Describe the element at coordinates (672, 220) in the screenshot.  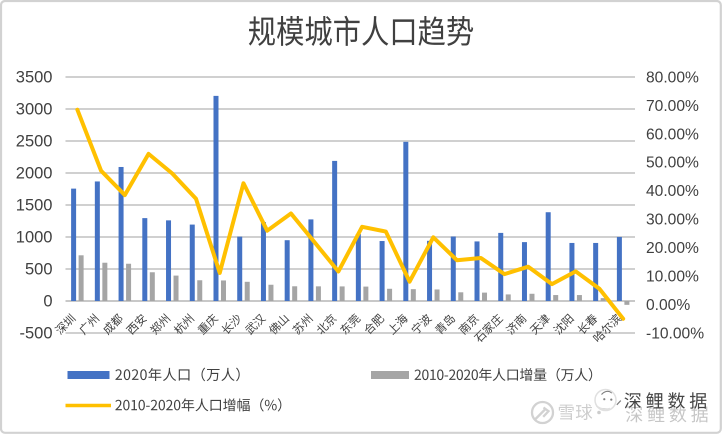
I see `svg-text: 30.00%` at that location.